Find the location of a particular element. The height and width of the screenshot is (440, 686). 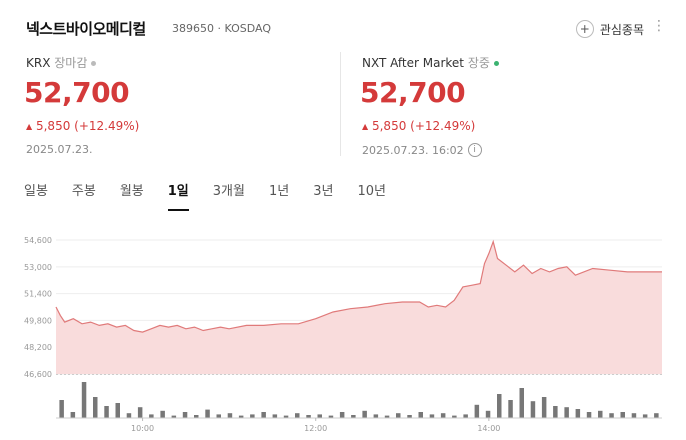

tab-10year: 10년 is located at coordinates (371, 191).